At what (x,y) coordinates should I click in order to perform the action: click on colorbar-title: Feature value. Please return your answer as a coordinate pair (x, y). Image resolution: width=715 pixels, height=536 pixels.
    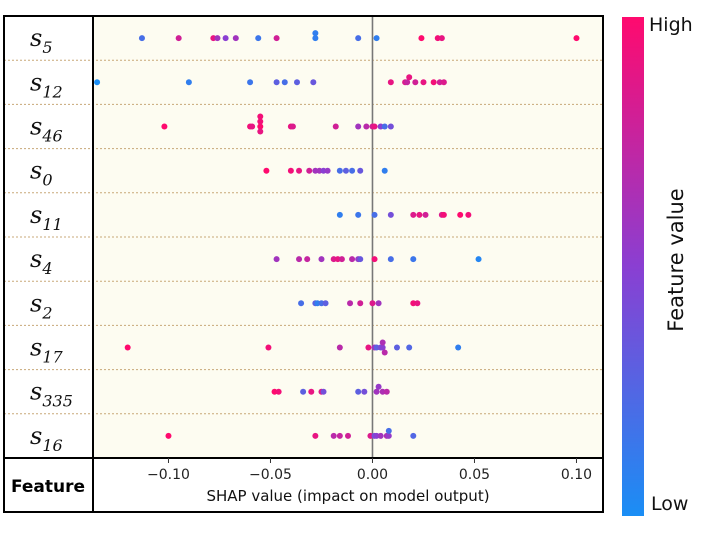
    Looking at the image, I should click on (676, 259).